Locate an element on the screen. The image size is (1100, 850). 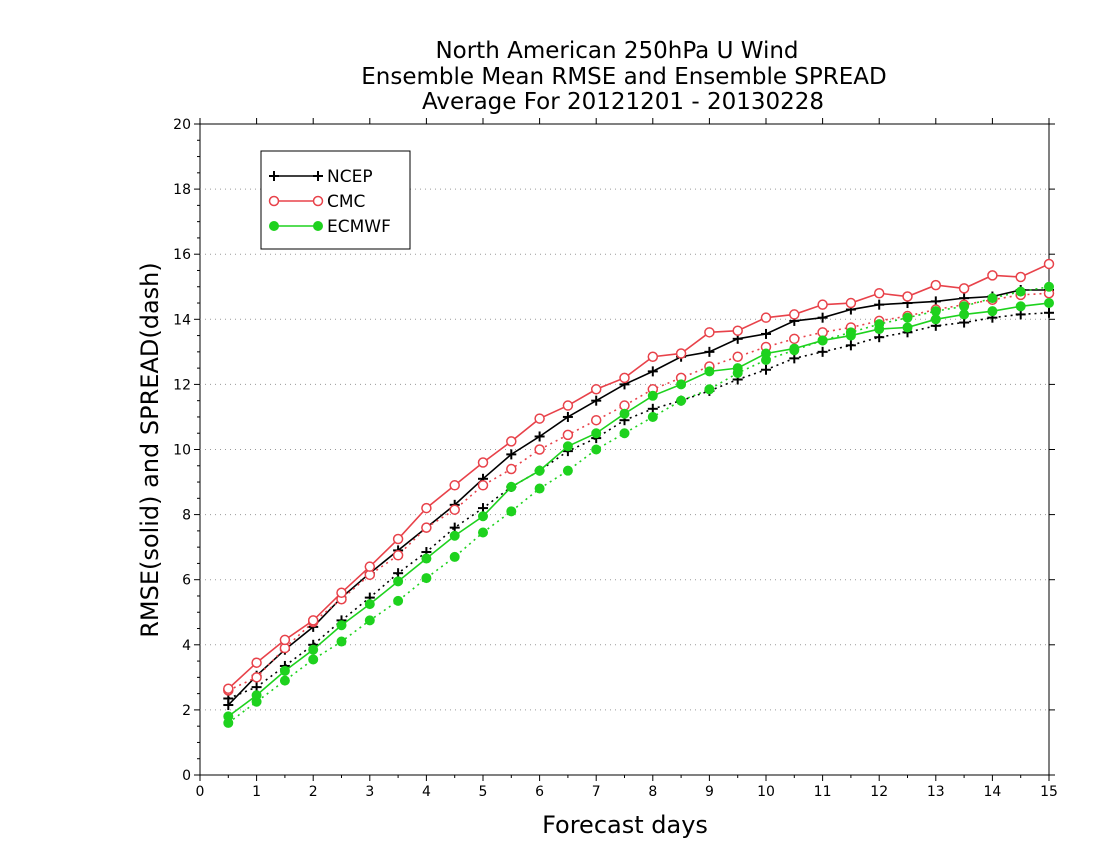
y-tick-label: 18 is located at coordinates (182, 190).